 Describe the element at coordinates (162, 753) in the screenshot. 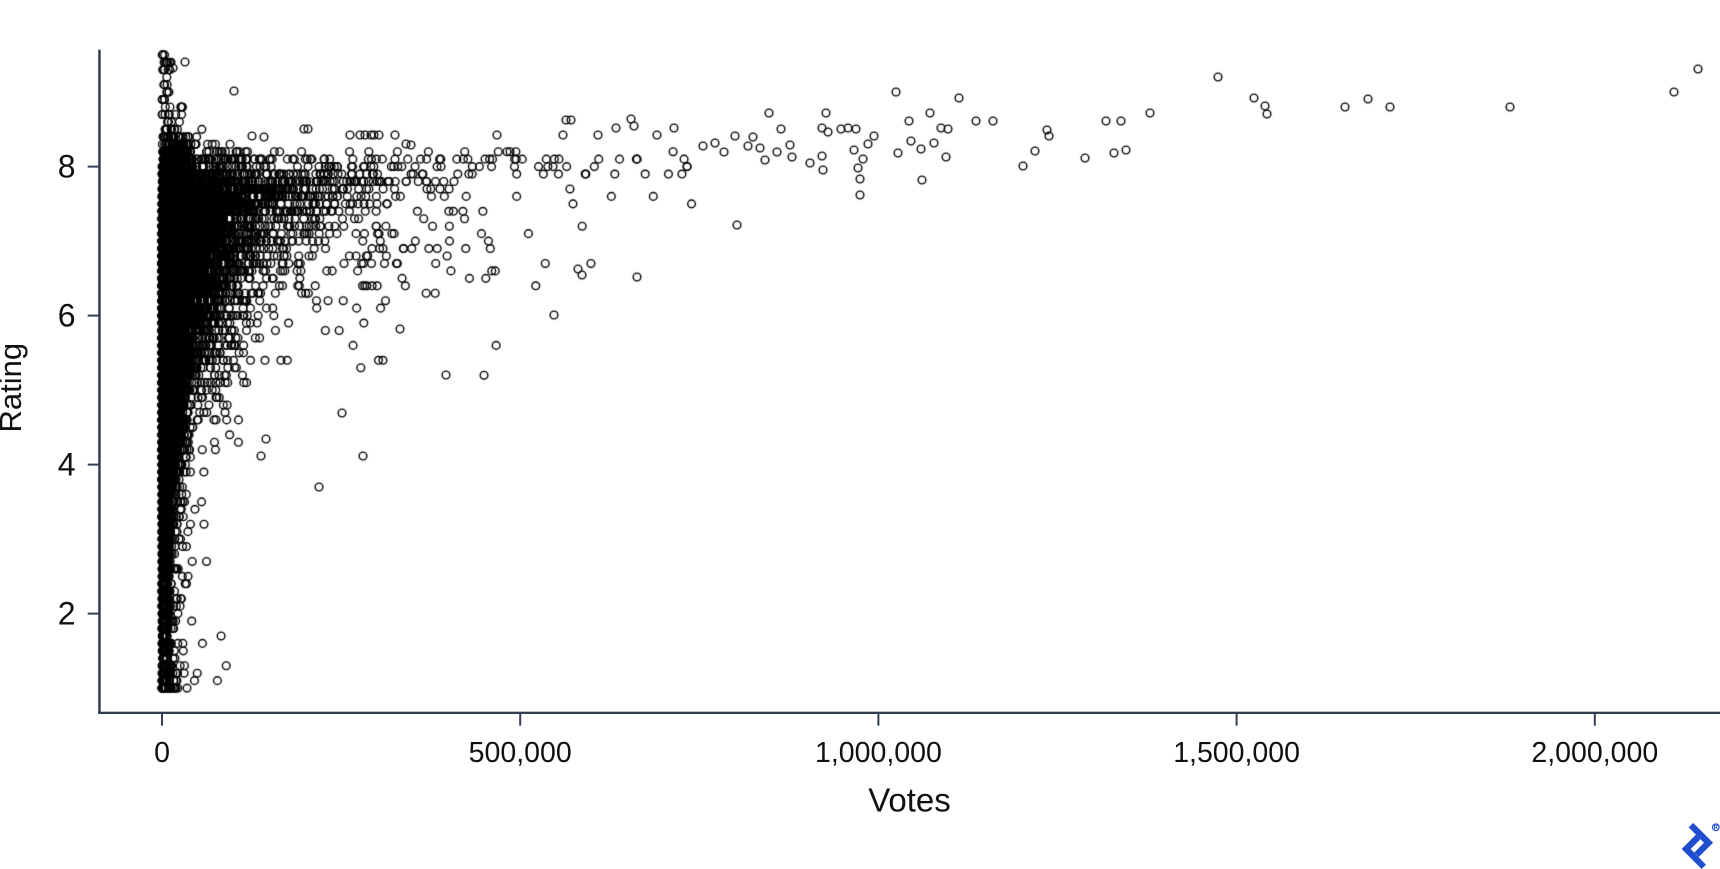

I see `svg-text: 0` at that location.